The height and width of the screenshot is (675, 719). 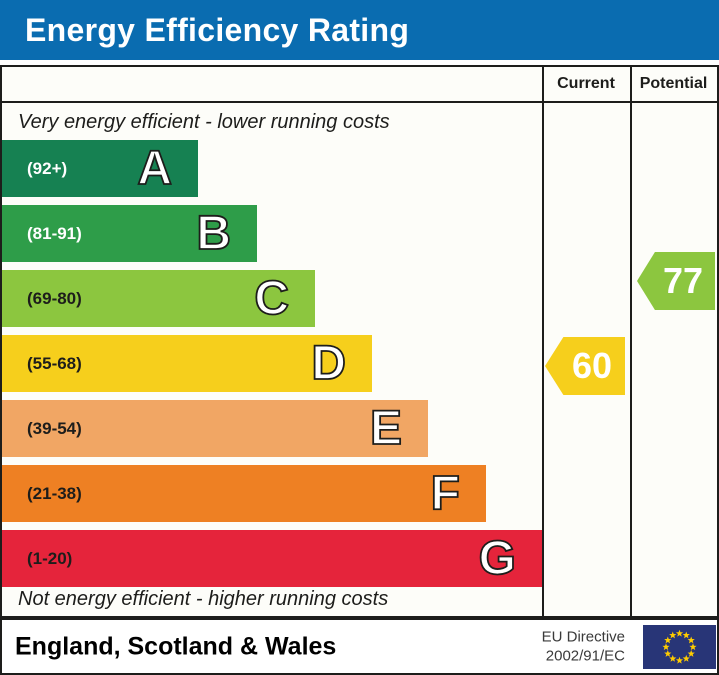 What do you see at coordinates (592, 365) in the screenshot?
I see `current-value: 60` at bounding box center [592, 365].